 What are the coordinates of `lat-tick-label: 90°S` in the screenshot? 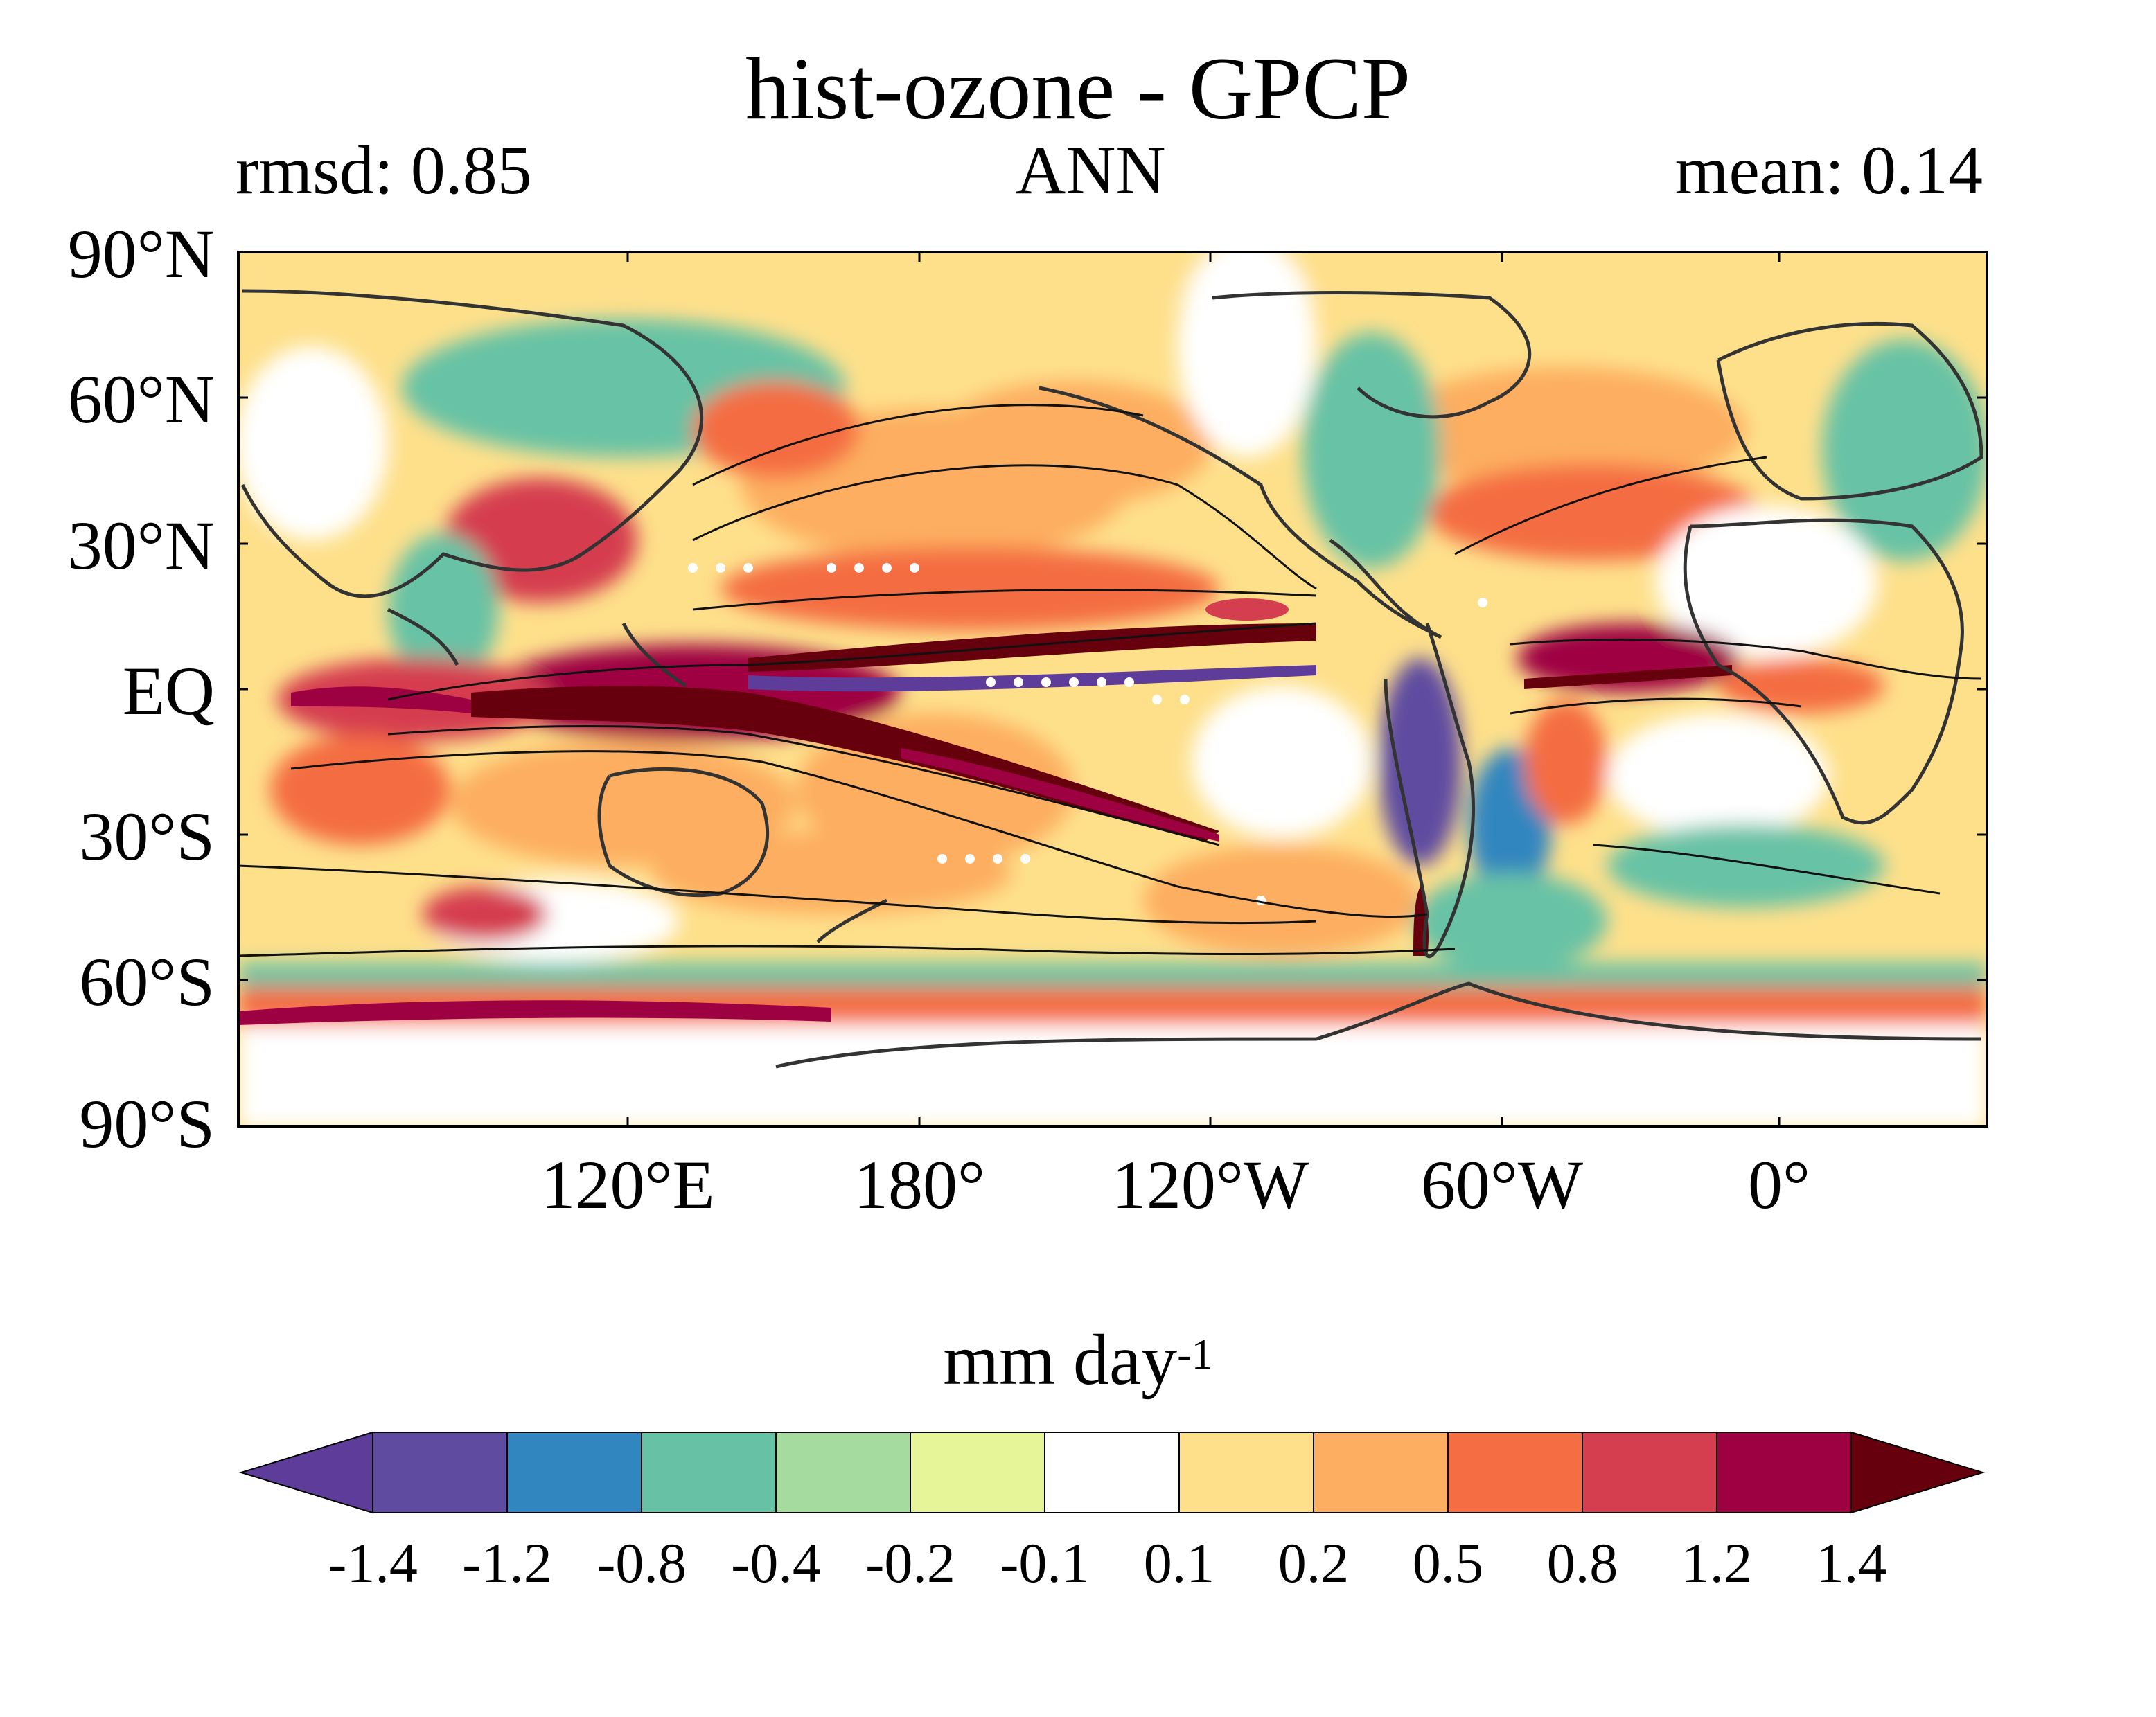 It's located at (147, 1124).